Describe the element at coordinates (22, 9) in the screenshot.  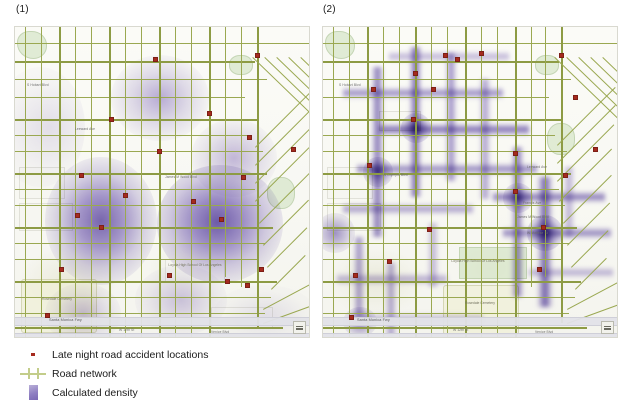
I see `panel-label-1: (1)` at that location.